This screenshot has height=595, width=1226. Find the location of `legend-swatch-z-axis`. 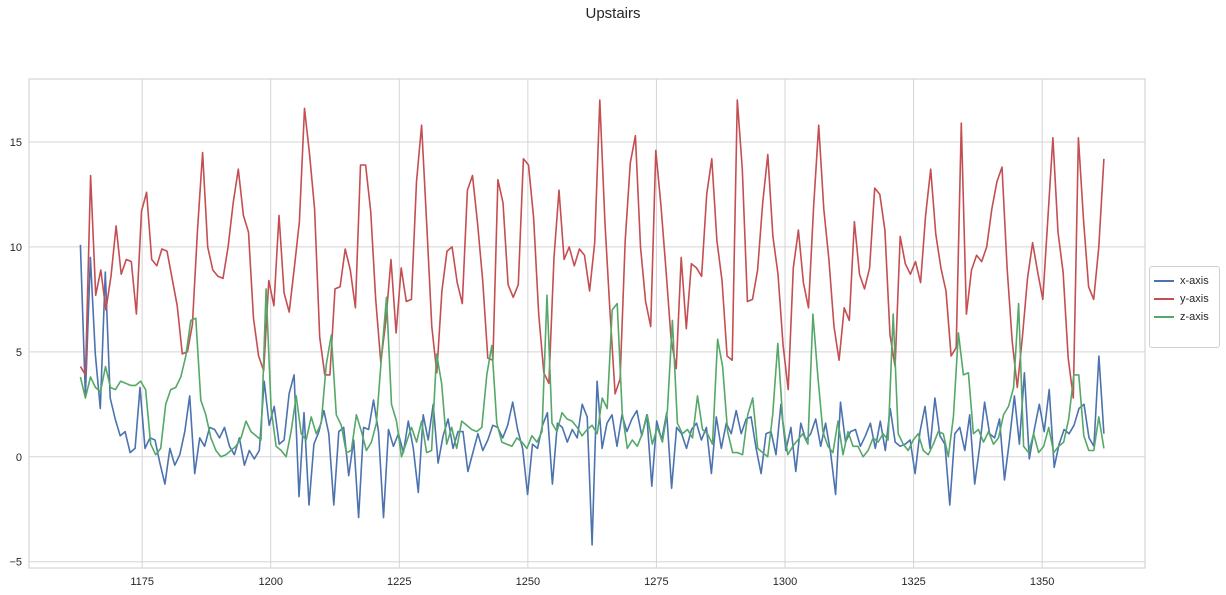

legend-swatch-z-axis is located at coordinates (1164, 317).